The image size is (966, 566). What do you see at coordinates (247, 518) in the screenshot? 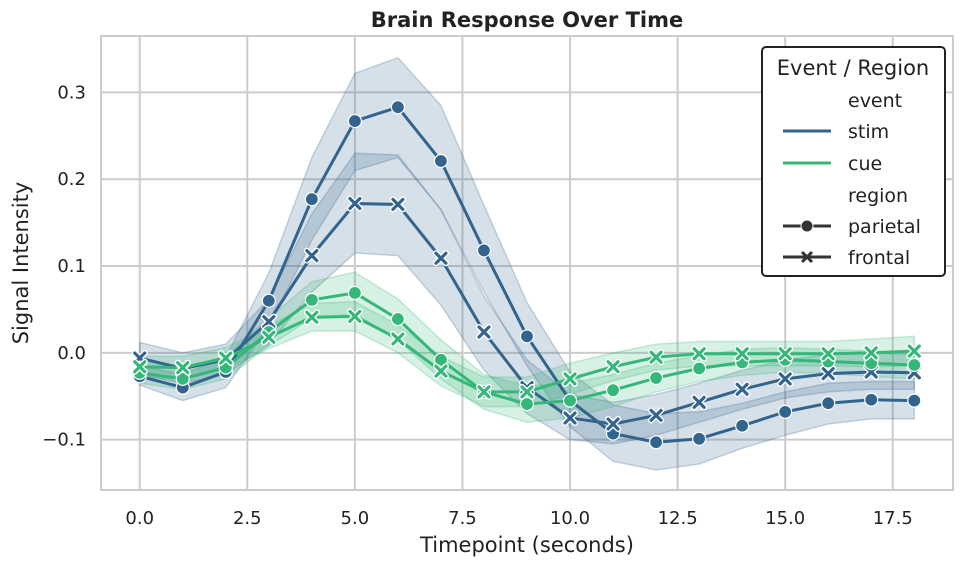
I see `x-tick-label: 2.5` at bounding box center [247, 518].